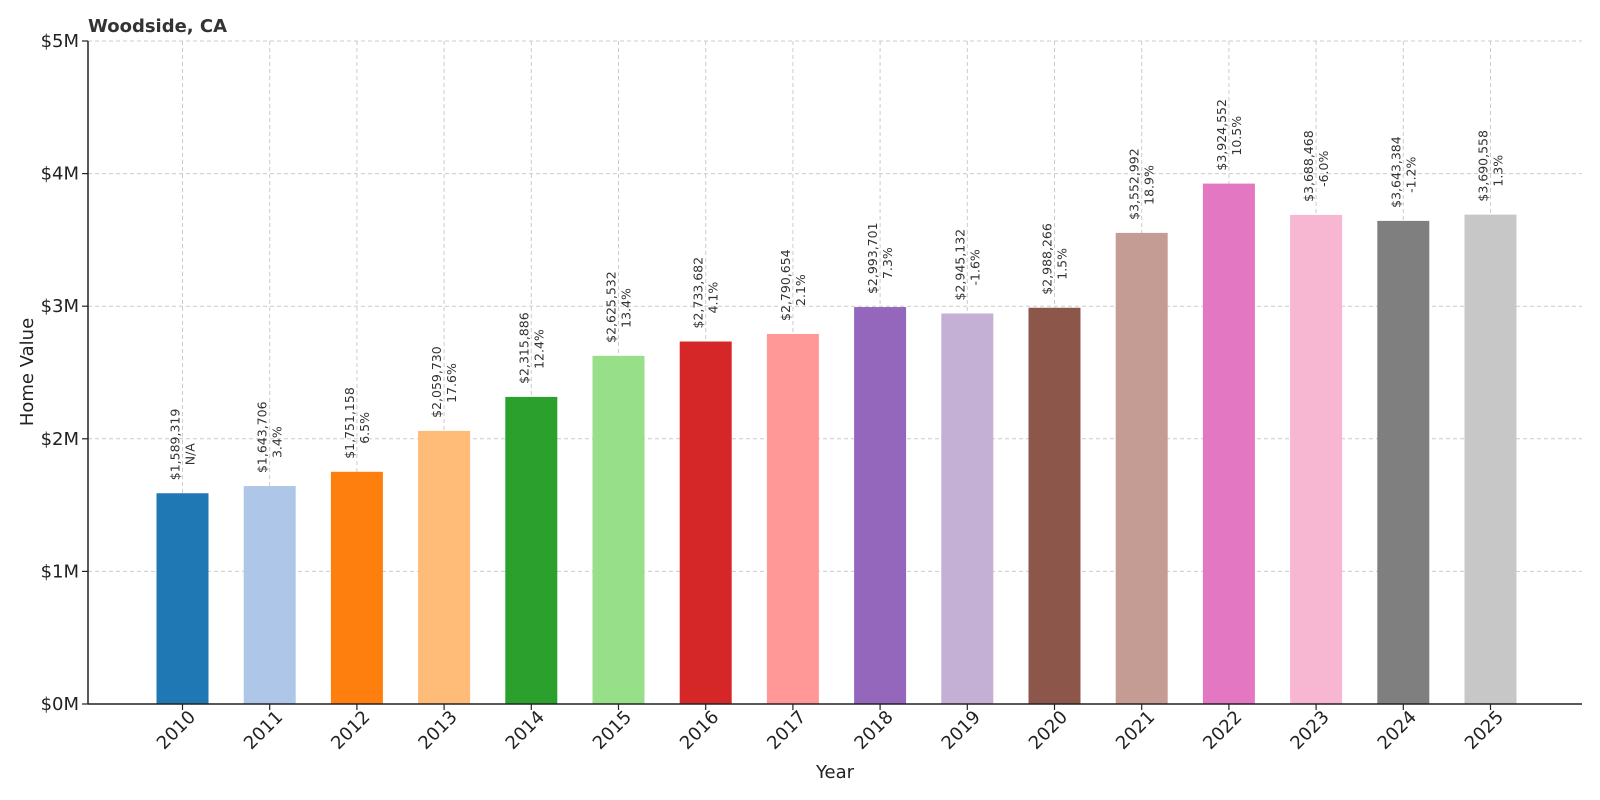 The height and width of the screenshot is (800, 1600). What do you see at coordinates (444, 567) in the screenshot?
I see `bar-2013` at bounding box center [444, 567].